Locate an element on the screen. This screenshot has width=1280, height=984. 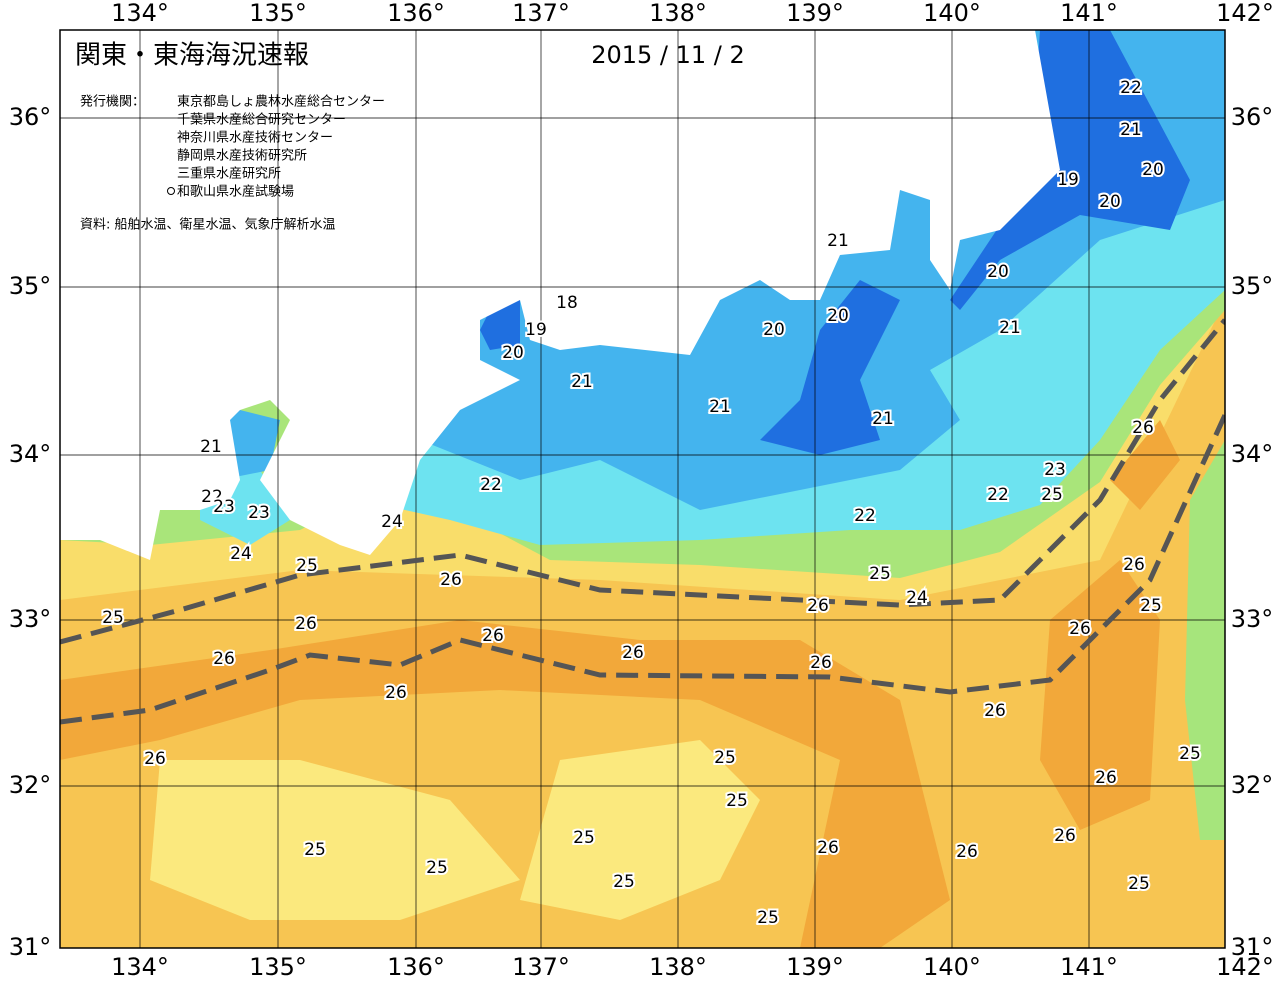
lat-label-right: 35° is located at coordinates (1252, 286).